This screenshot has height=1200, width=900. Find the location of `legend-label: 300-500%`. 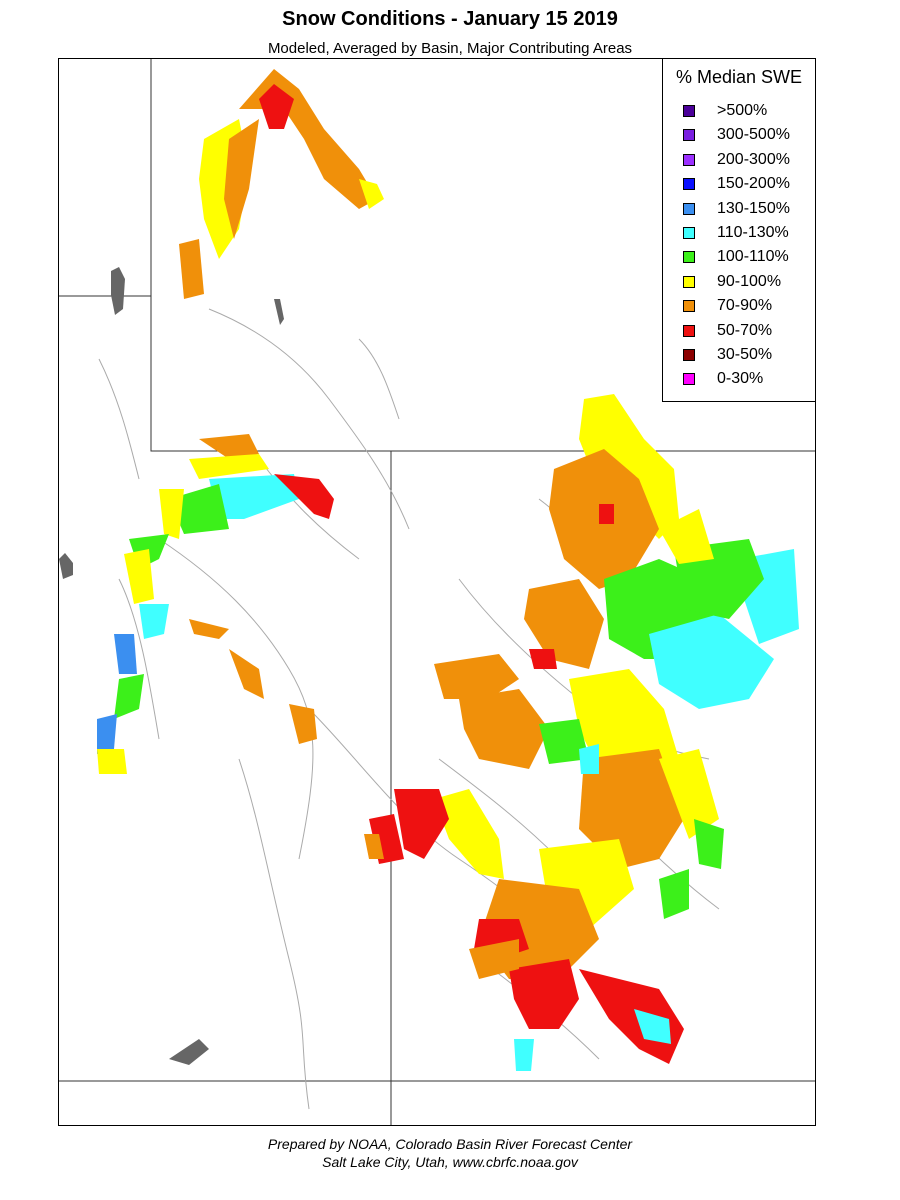

legend-label: 300-500% is located at coordinates (753, 135).